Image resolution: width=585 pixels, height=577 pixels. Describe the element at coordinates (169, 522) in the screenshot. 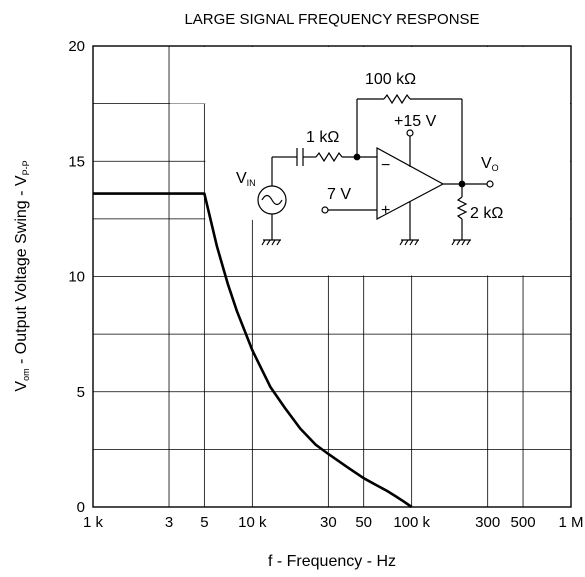

I see `x-tick-label: 3` at that location.